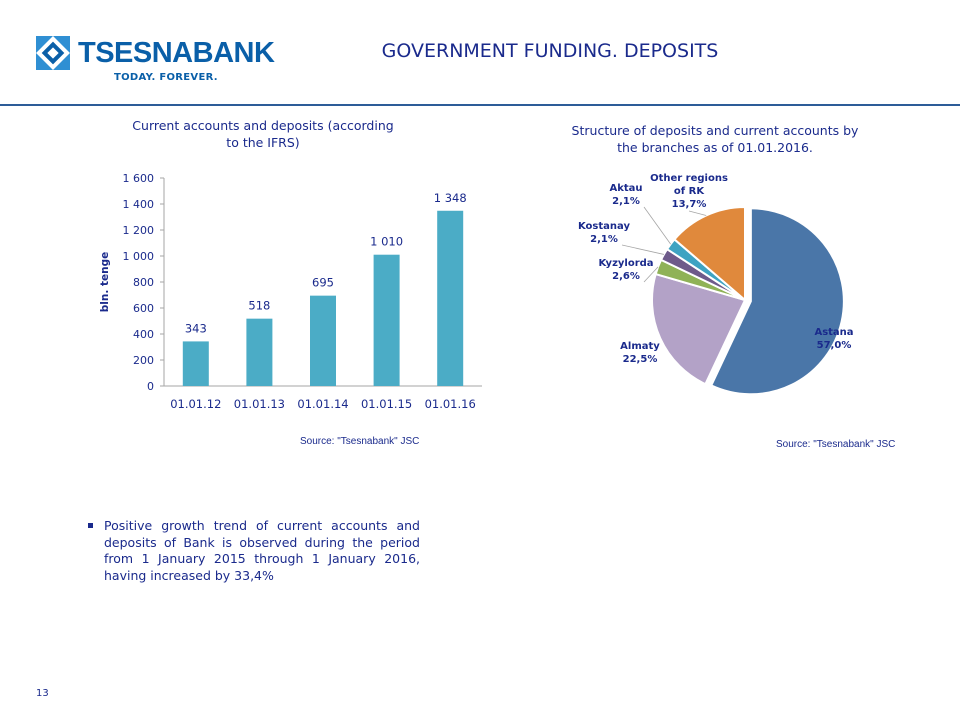 The width and height of the screenshot is (960, 720). What do you see at coordinates (834, 345) in the screenshot?
I see `slice-value-label: 57,0%` at bounding box center [834, 345].